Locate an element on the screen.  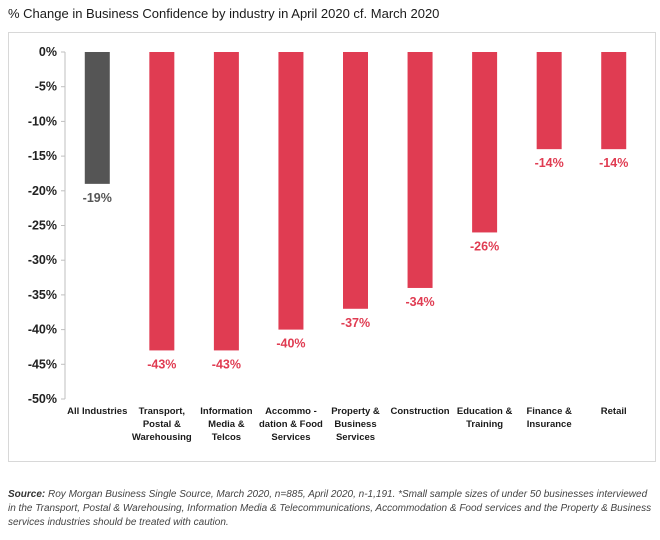
data-label: -40% is located at coordinates (290, 344).